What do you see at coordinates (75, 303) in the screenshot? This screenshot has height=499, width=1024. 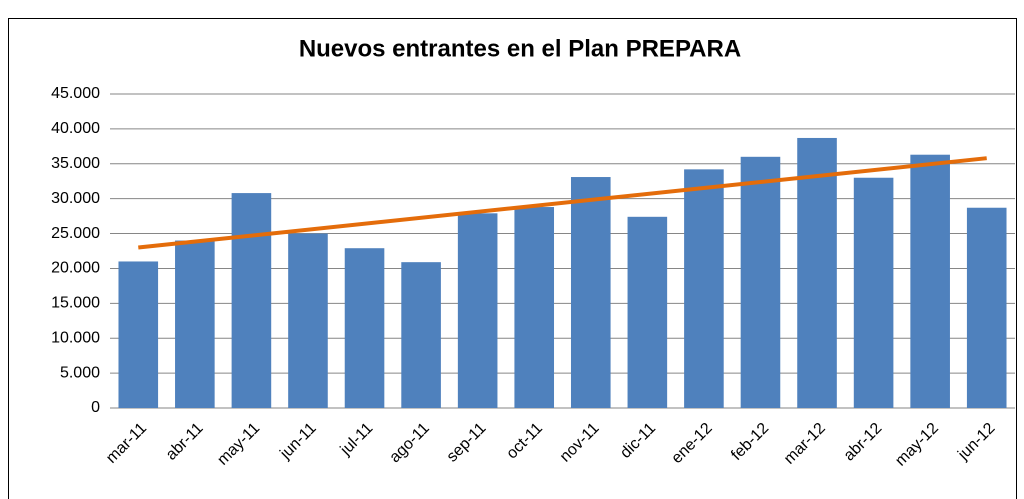 I see `y-tick-label: 15.000` at bounding box center [75, 303].